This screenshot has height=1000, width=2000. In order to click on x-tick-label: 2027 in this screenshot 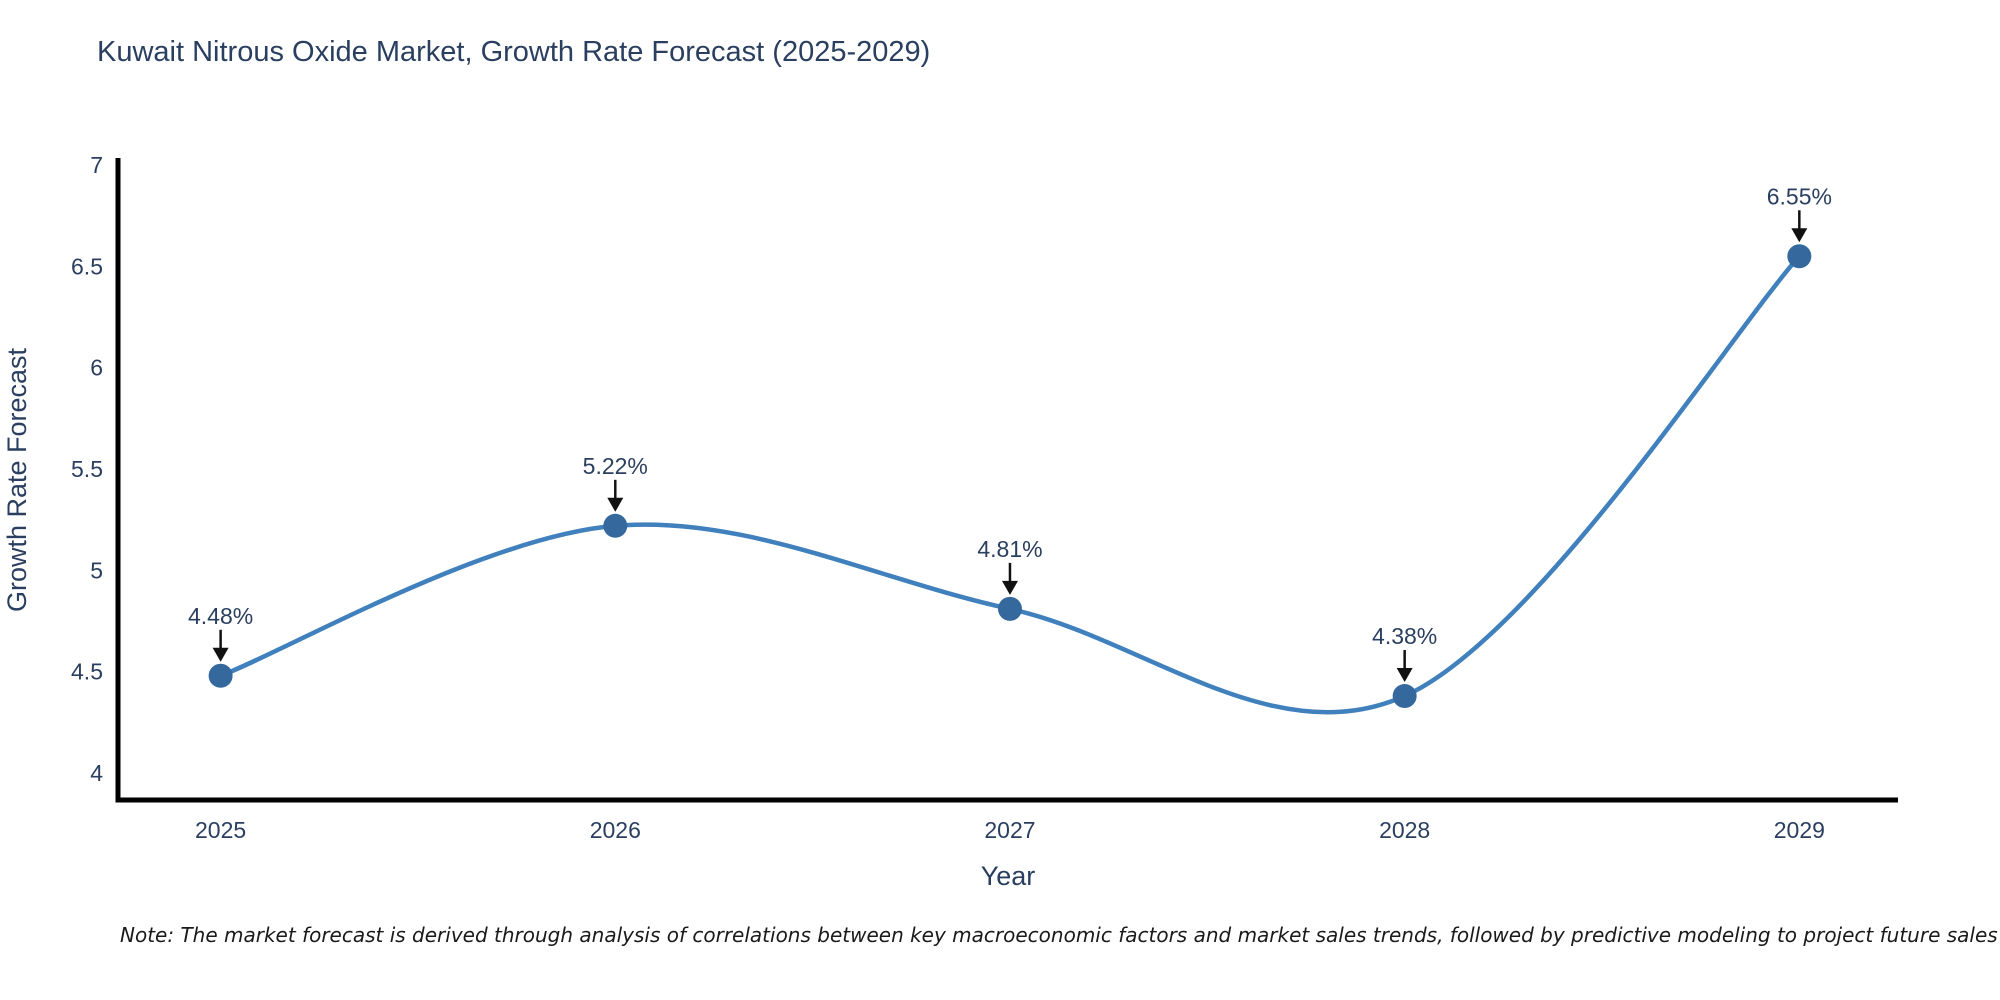, I will do `click(1009, 830)`.